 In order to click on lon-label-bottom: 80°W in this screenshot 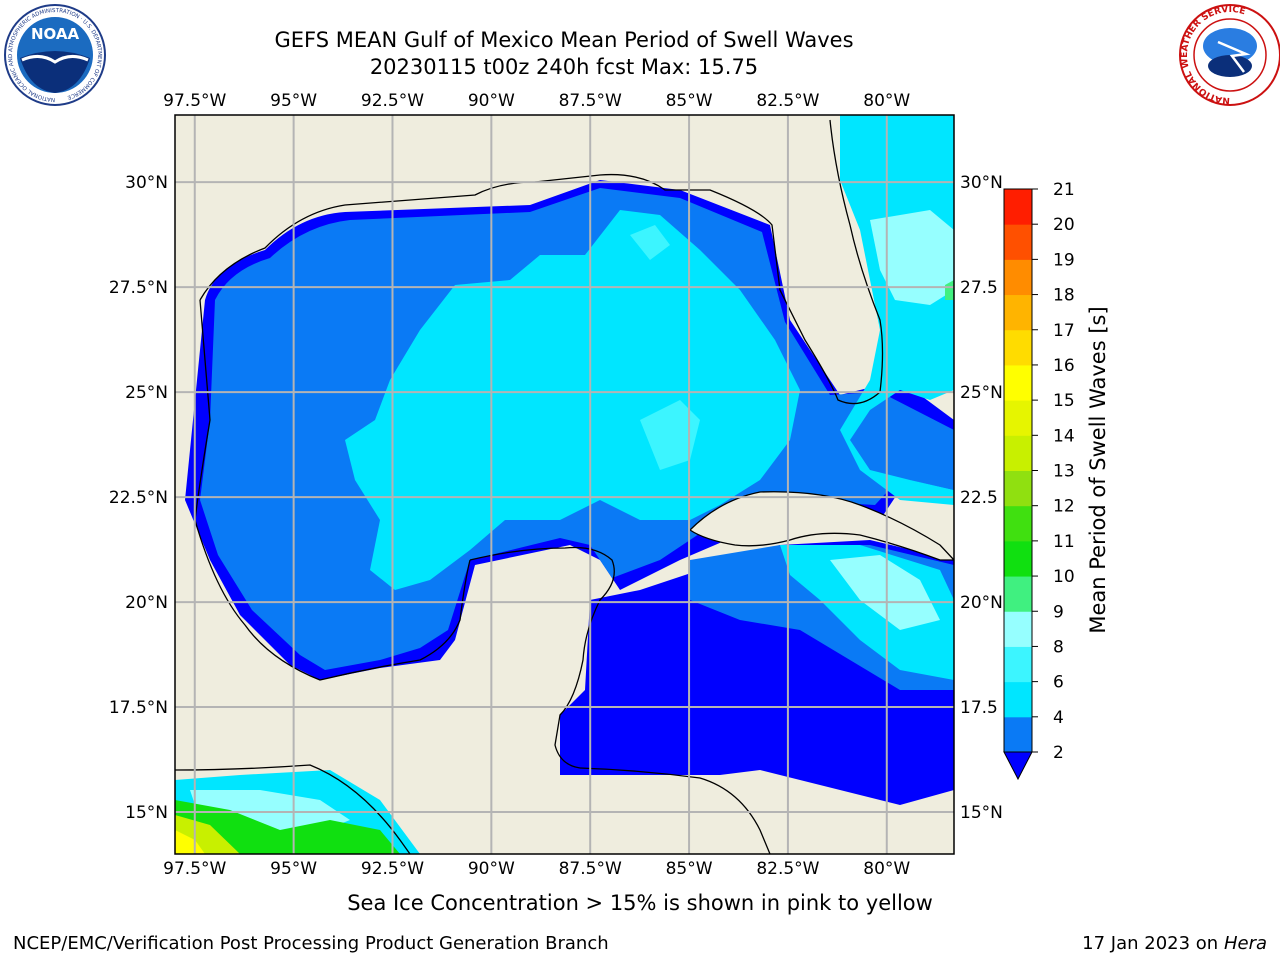, I will do `click(886, 869)`.